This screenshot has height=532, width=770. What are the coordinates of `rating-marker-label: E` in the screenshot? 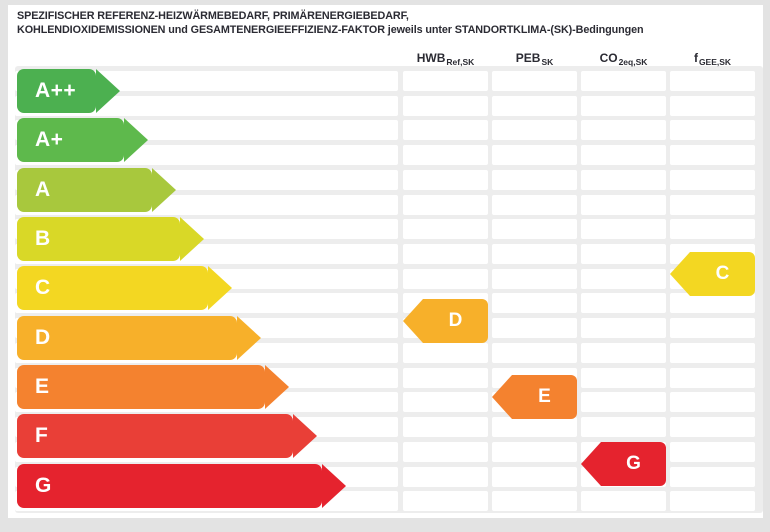 It's located at (544, 396).